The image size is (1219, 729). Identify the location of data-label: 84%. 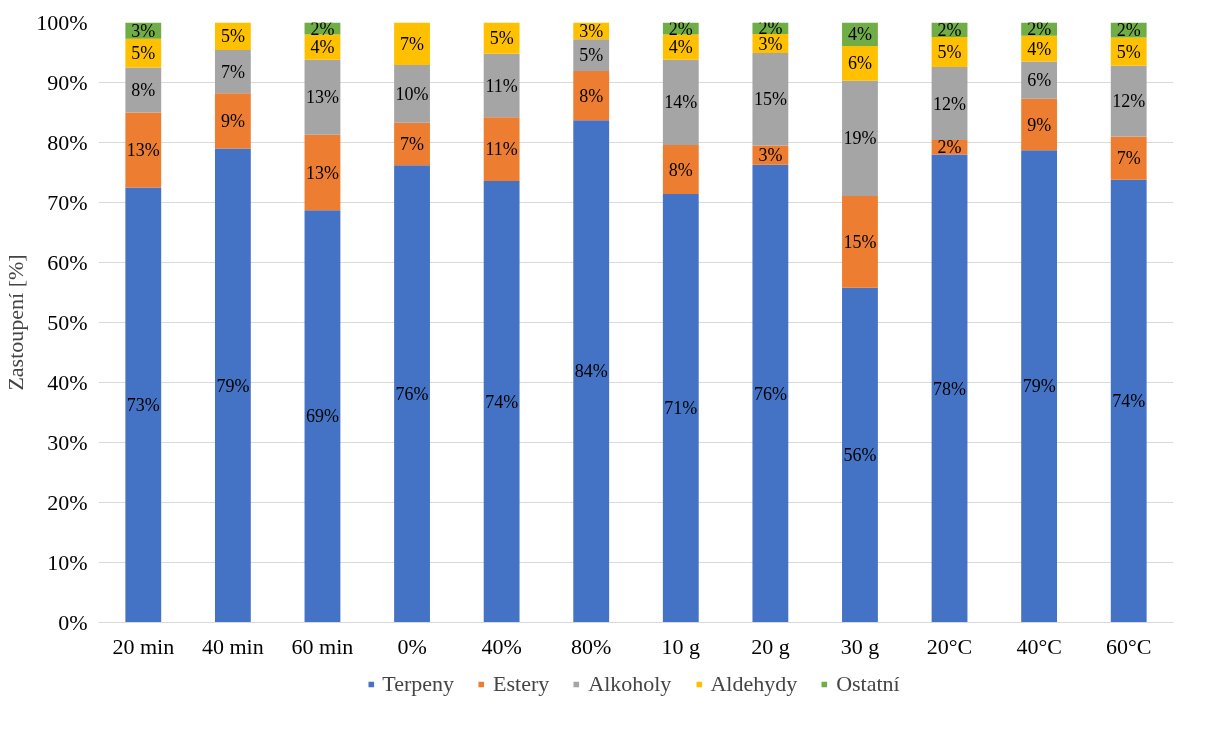
(591, 371).